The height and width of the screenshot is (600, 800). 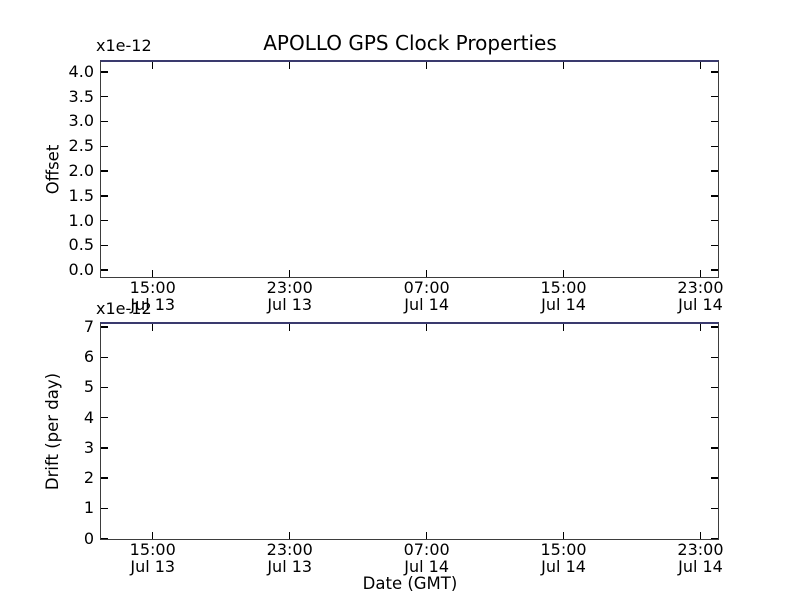 What do you see at coordinates (124, 308) in the screenshot?
I see `drift-scale-multiplier: x1e-12` at bounding box center [124, 308].